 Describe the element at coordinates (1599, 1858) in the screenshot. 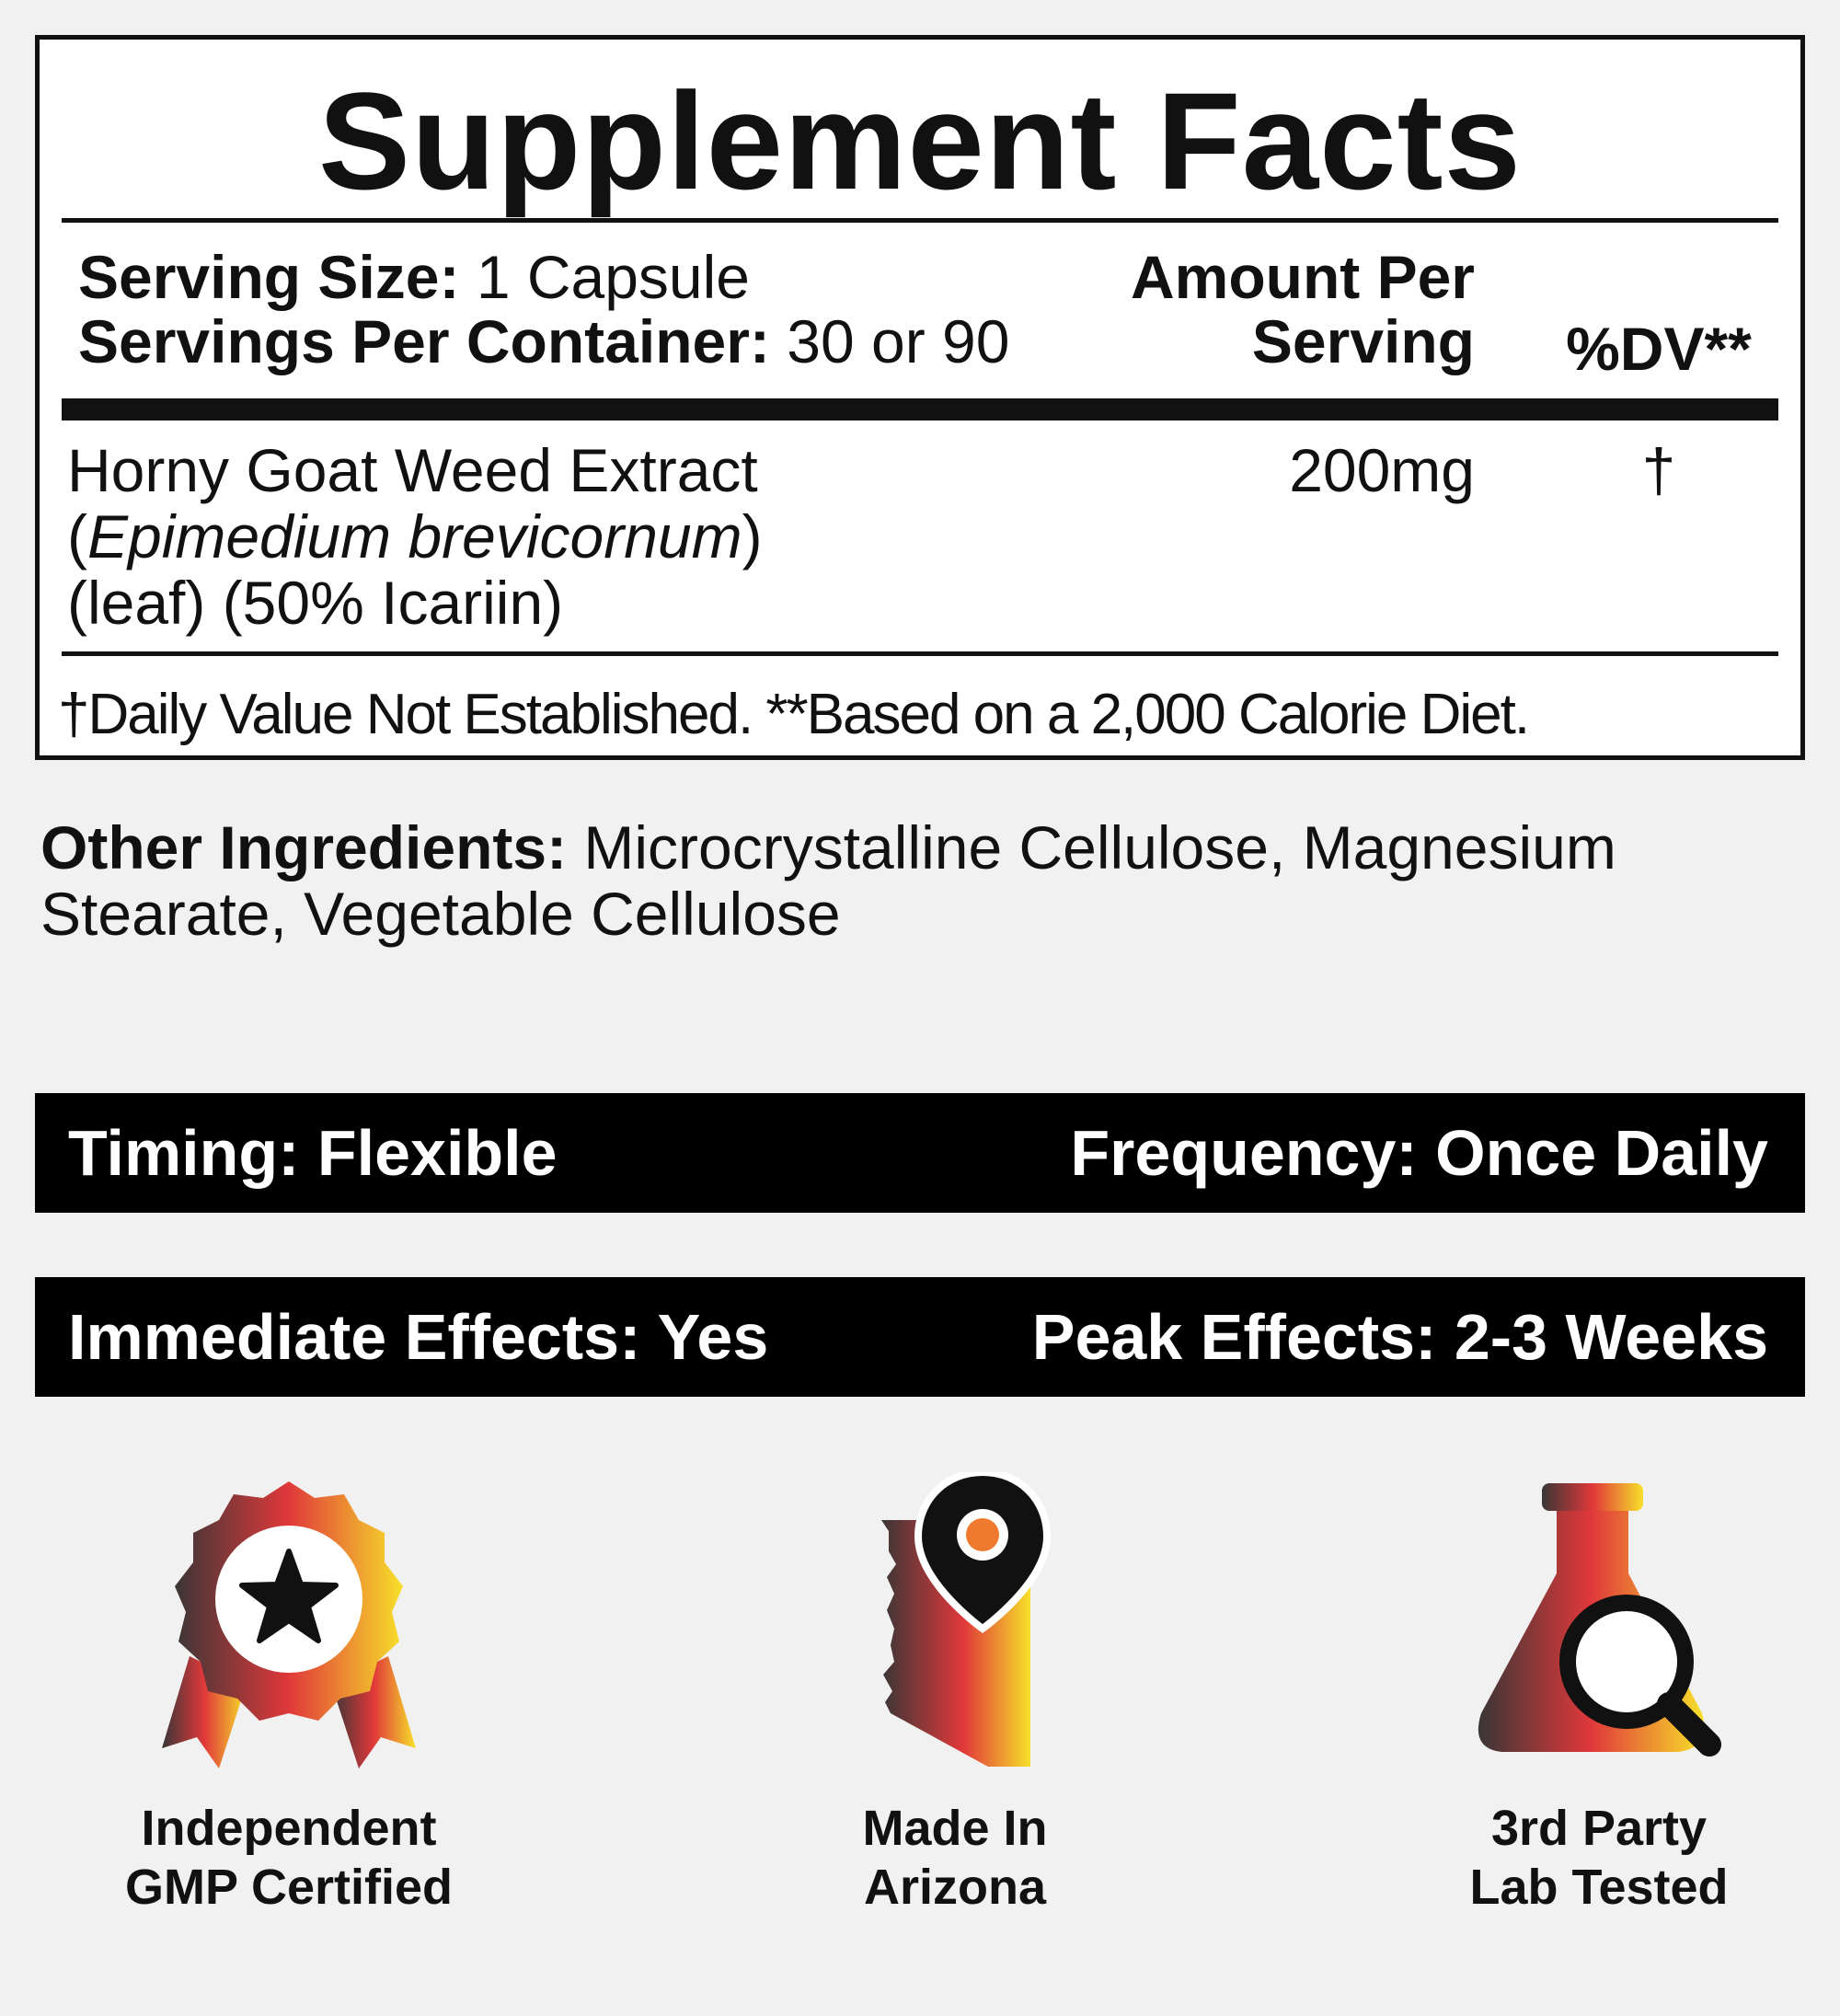

I see `badge-lab-caption: 3rd Party Lab Tested` at that location.